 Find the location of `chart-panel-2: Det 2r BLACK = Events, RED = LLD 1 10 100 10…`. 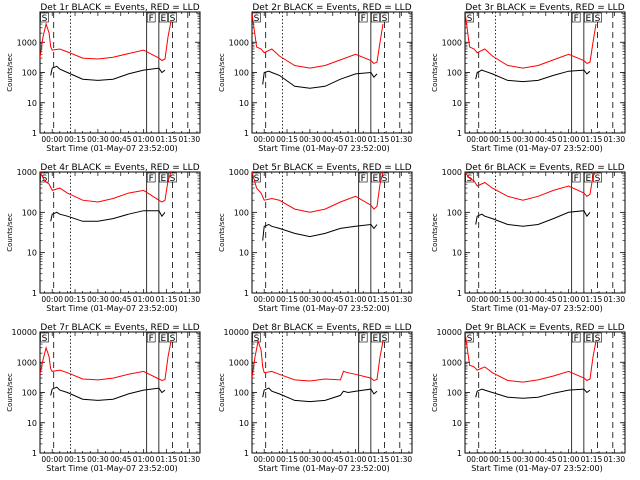

chart-panel-2: Det 2r BLACK = Events, RED = LLD 1 10 100 10… is located at coordinates (315, 78).